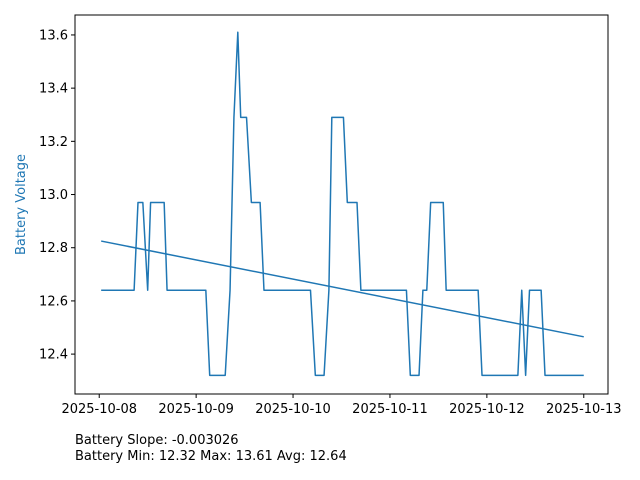 The image size is (640, 480). Describe the element at coordinates (53, 355) in the screenshot. I see `y-tick-label: 12.4` at that location.